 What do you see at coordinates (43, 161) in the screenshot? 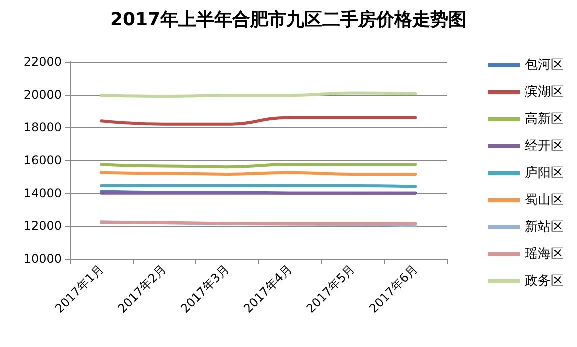
I see `y-tick-label: 16000` at bounding box center [43, 161].